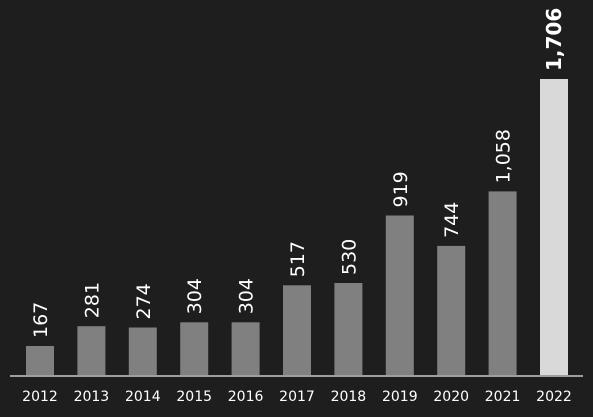 The height and width of the screenshot is (417, 593). Describe the element at coordinates (554, 227) in the screenshot. I see `bar-2022` at that location.